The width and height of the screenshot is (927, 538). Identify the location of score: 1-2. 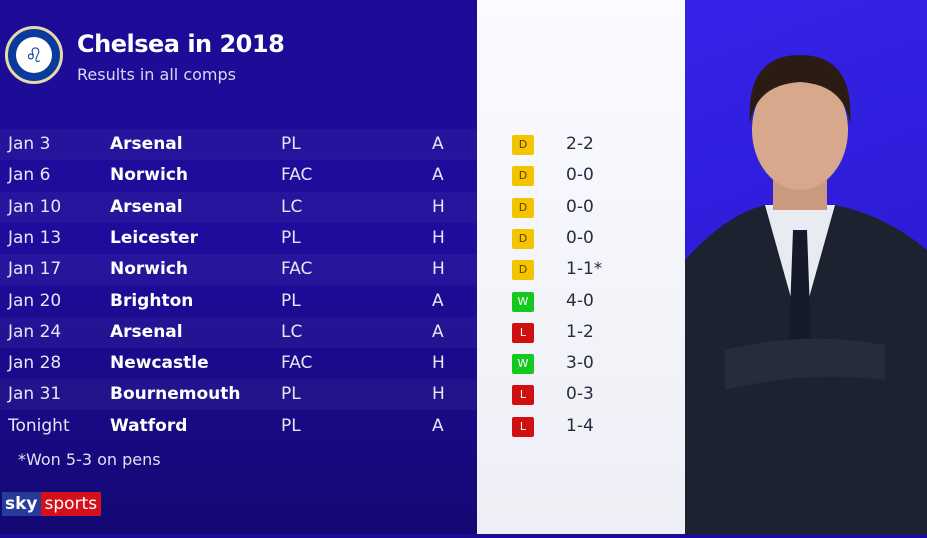
(580, 331).